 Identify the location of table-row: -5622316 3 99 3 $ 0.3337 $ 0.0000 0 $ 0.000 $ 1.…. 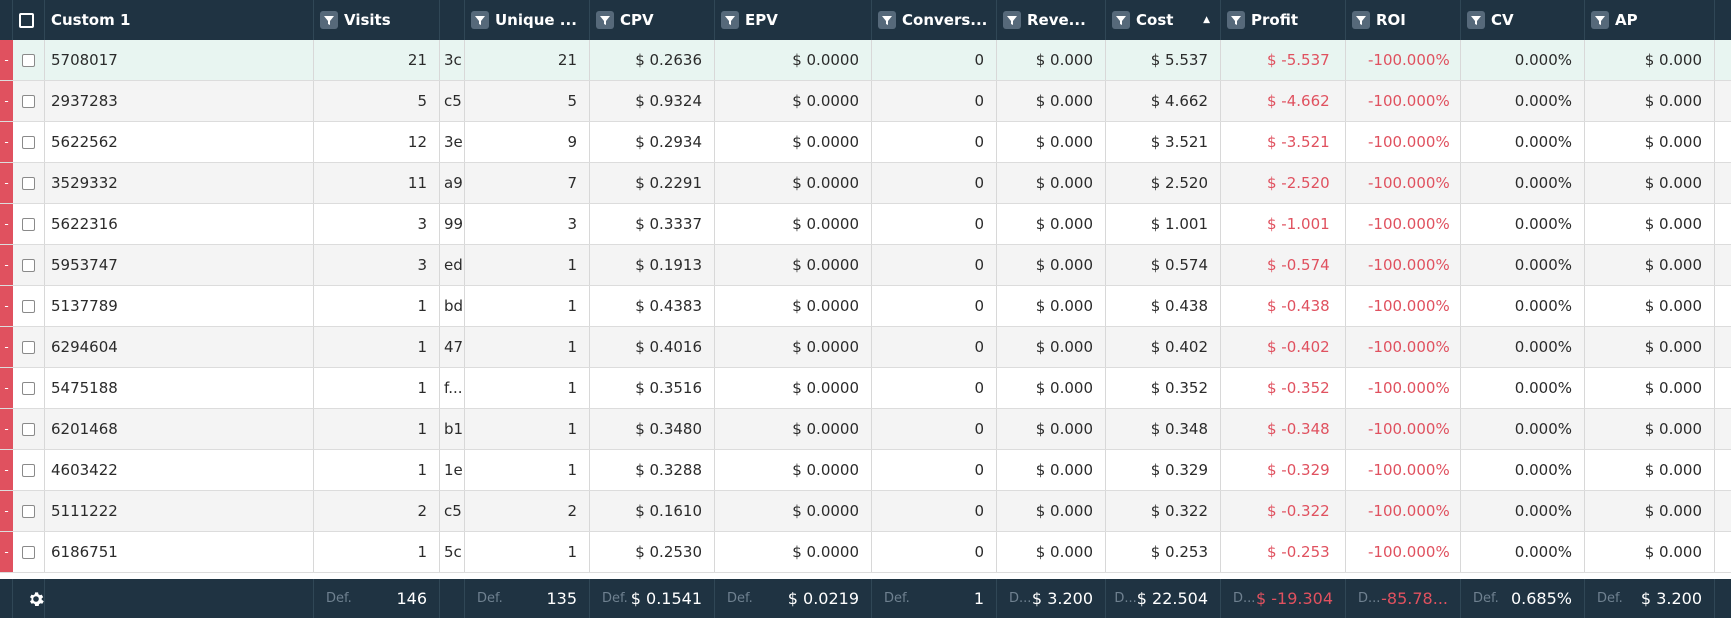
(865, 224).